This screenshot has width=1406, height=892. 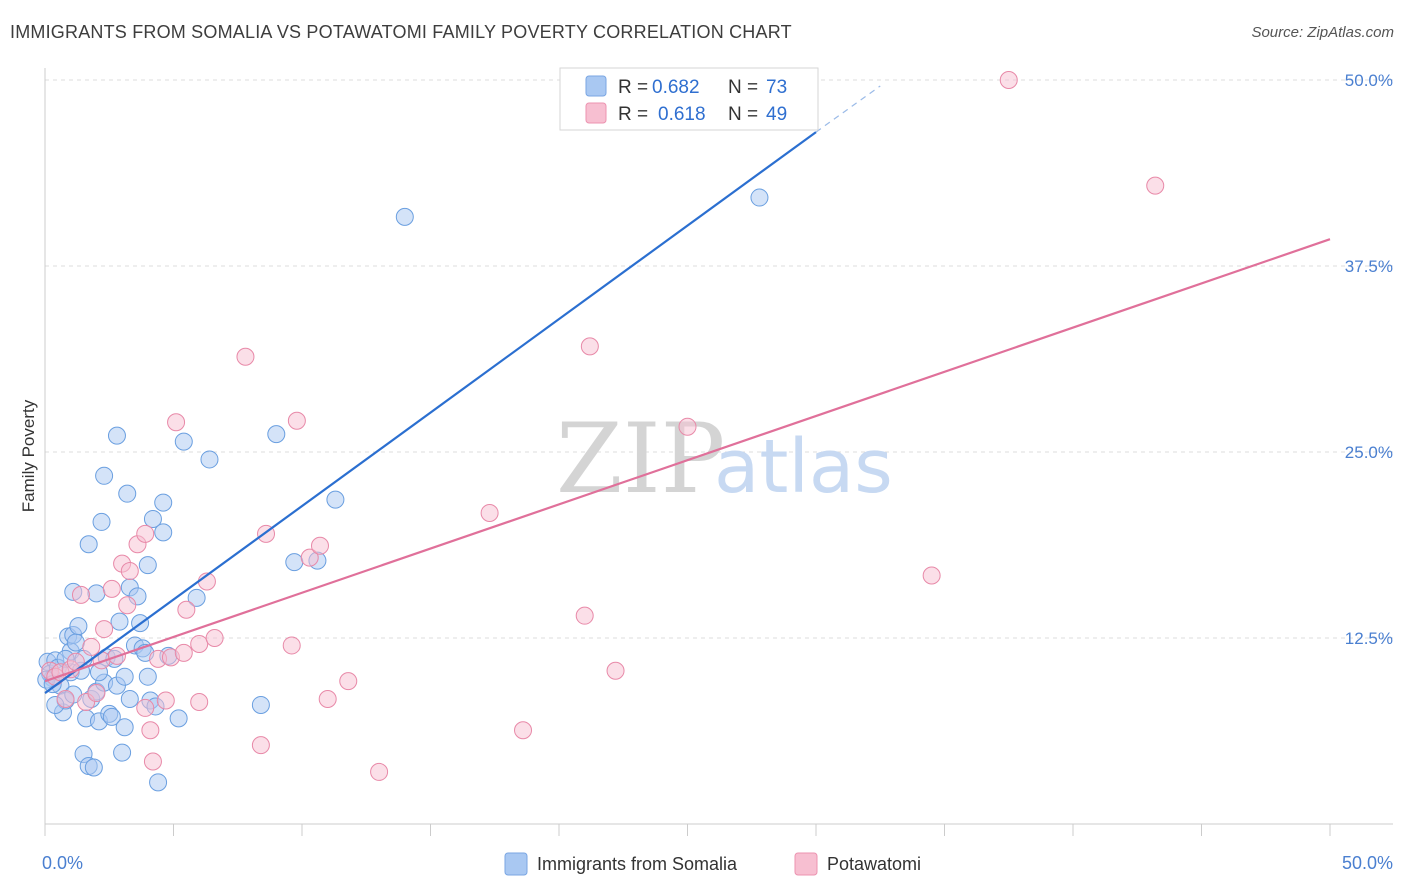 I want to click on legend-swatch-potawatomi, so click(x=596, y=113).